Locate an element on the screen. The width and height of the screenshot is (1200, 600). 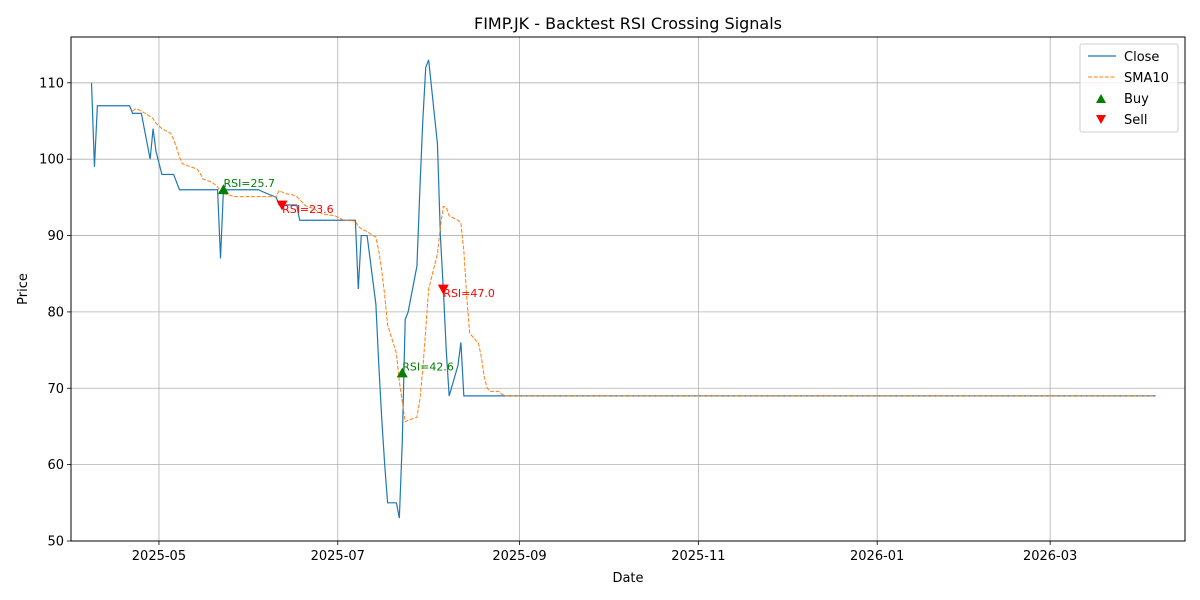
sell-rsi-annotation: RSI=47.0 is located at coordinates (469, 293).